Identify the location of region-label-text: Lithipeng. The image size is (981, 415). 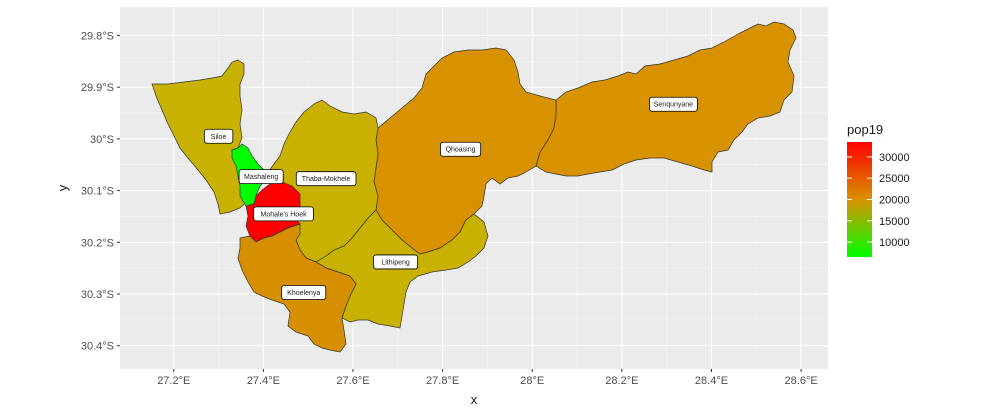
(395, 262).